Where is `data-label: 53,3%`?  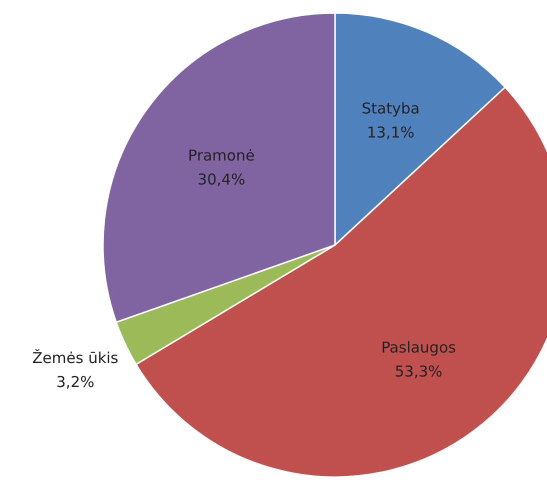 data-label: 53,3% is located at coordinates (418, 371).